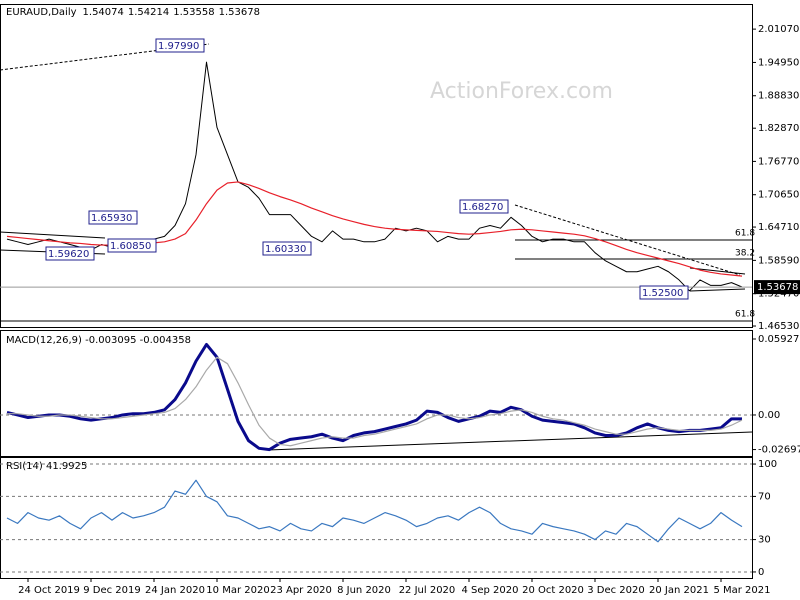  What do you see at coordinates (679, 590) in the screenshot?
I see `x-tick-label: 20 Jan 2021` at bounding box center [679, 590].